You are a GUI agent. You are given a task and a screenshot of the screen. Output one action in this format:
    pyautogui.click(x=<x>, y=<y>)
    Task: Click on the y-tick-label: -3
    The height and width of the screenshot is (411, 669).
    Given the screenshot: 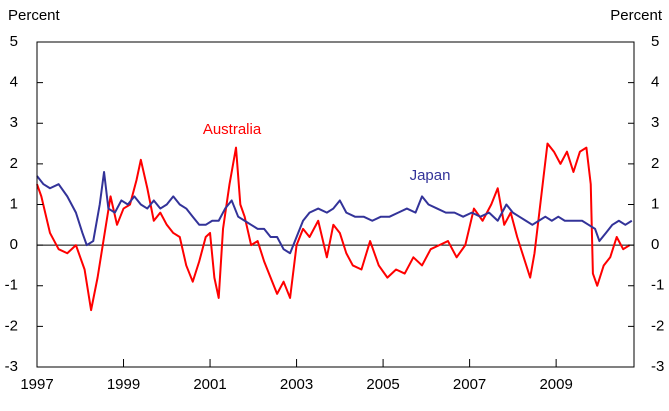 What is the action you would take?
    pyautogui.click(x=11, y=366)
    